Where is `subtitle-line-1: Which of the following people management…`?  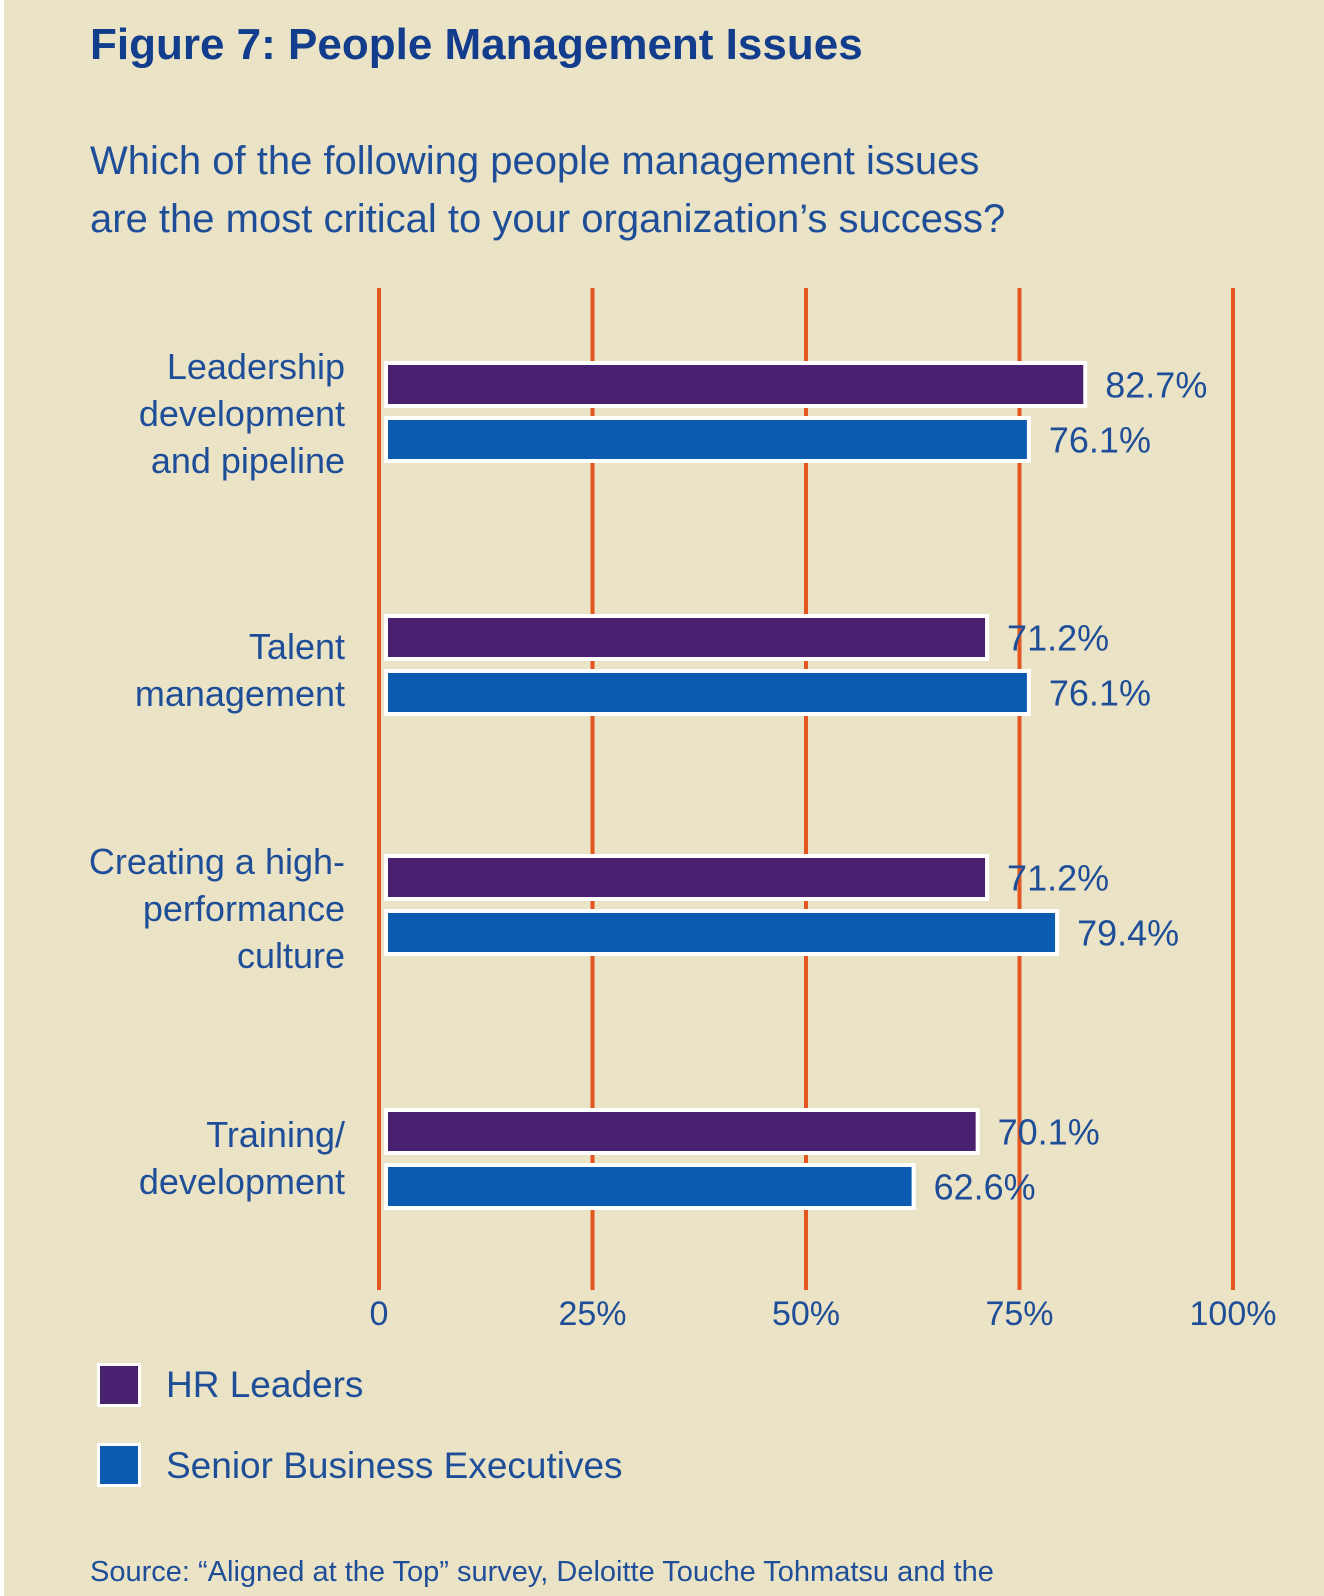
subtitle-line-1: Which of the following people management… is located at coordinates (535, 161).